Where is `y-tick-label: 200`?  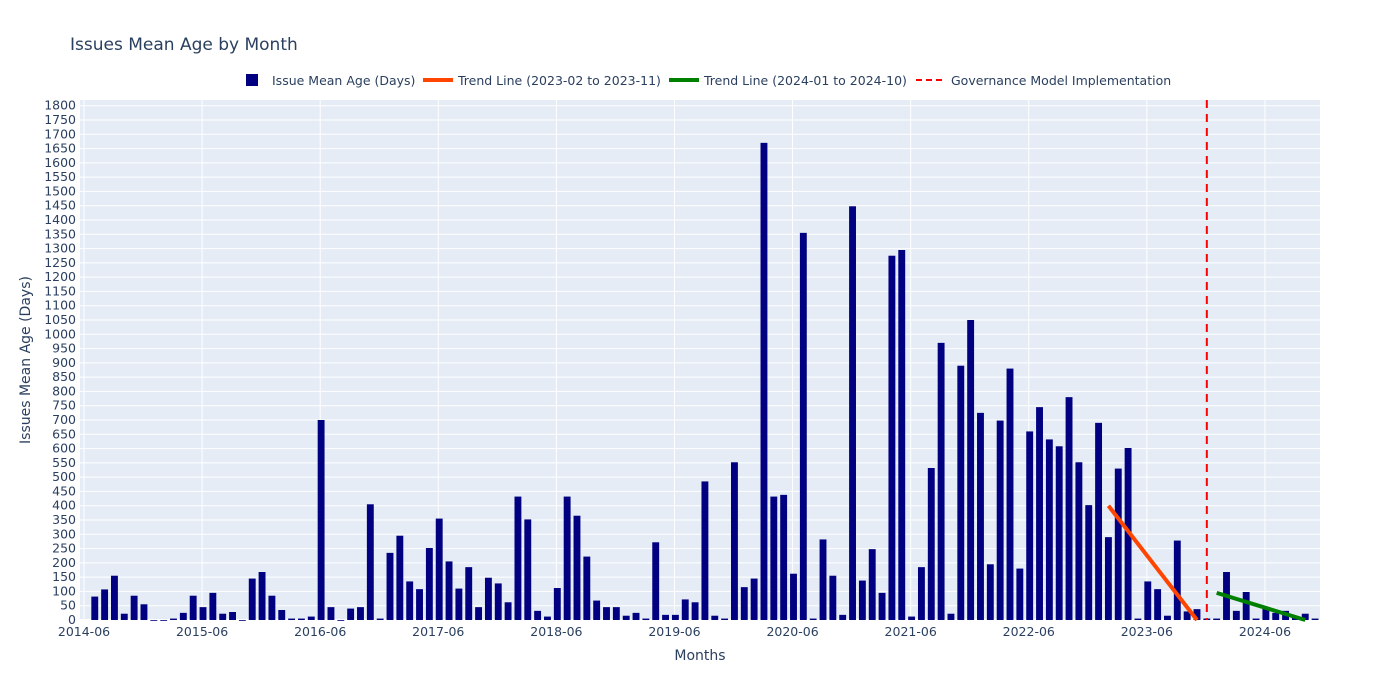
y-tick-label: 200 is located at coordinates (64, 562).